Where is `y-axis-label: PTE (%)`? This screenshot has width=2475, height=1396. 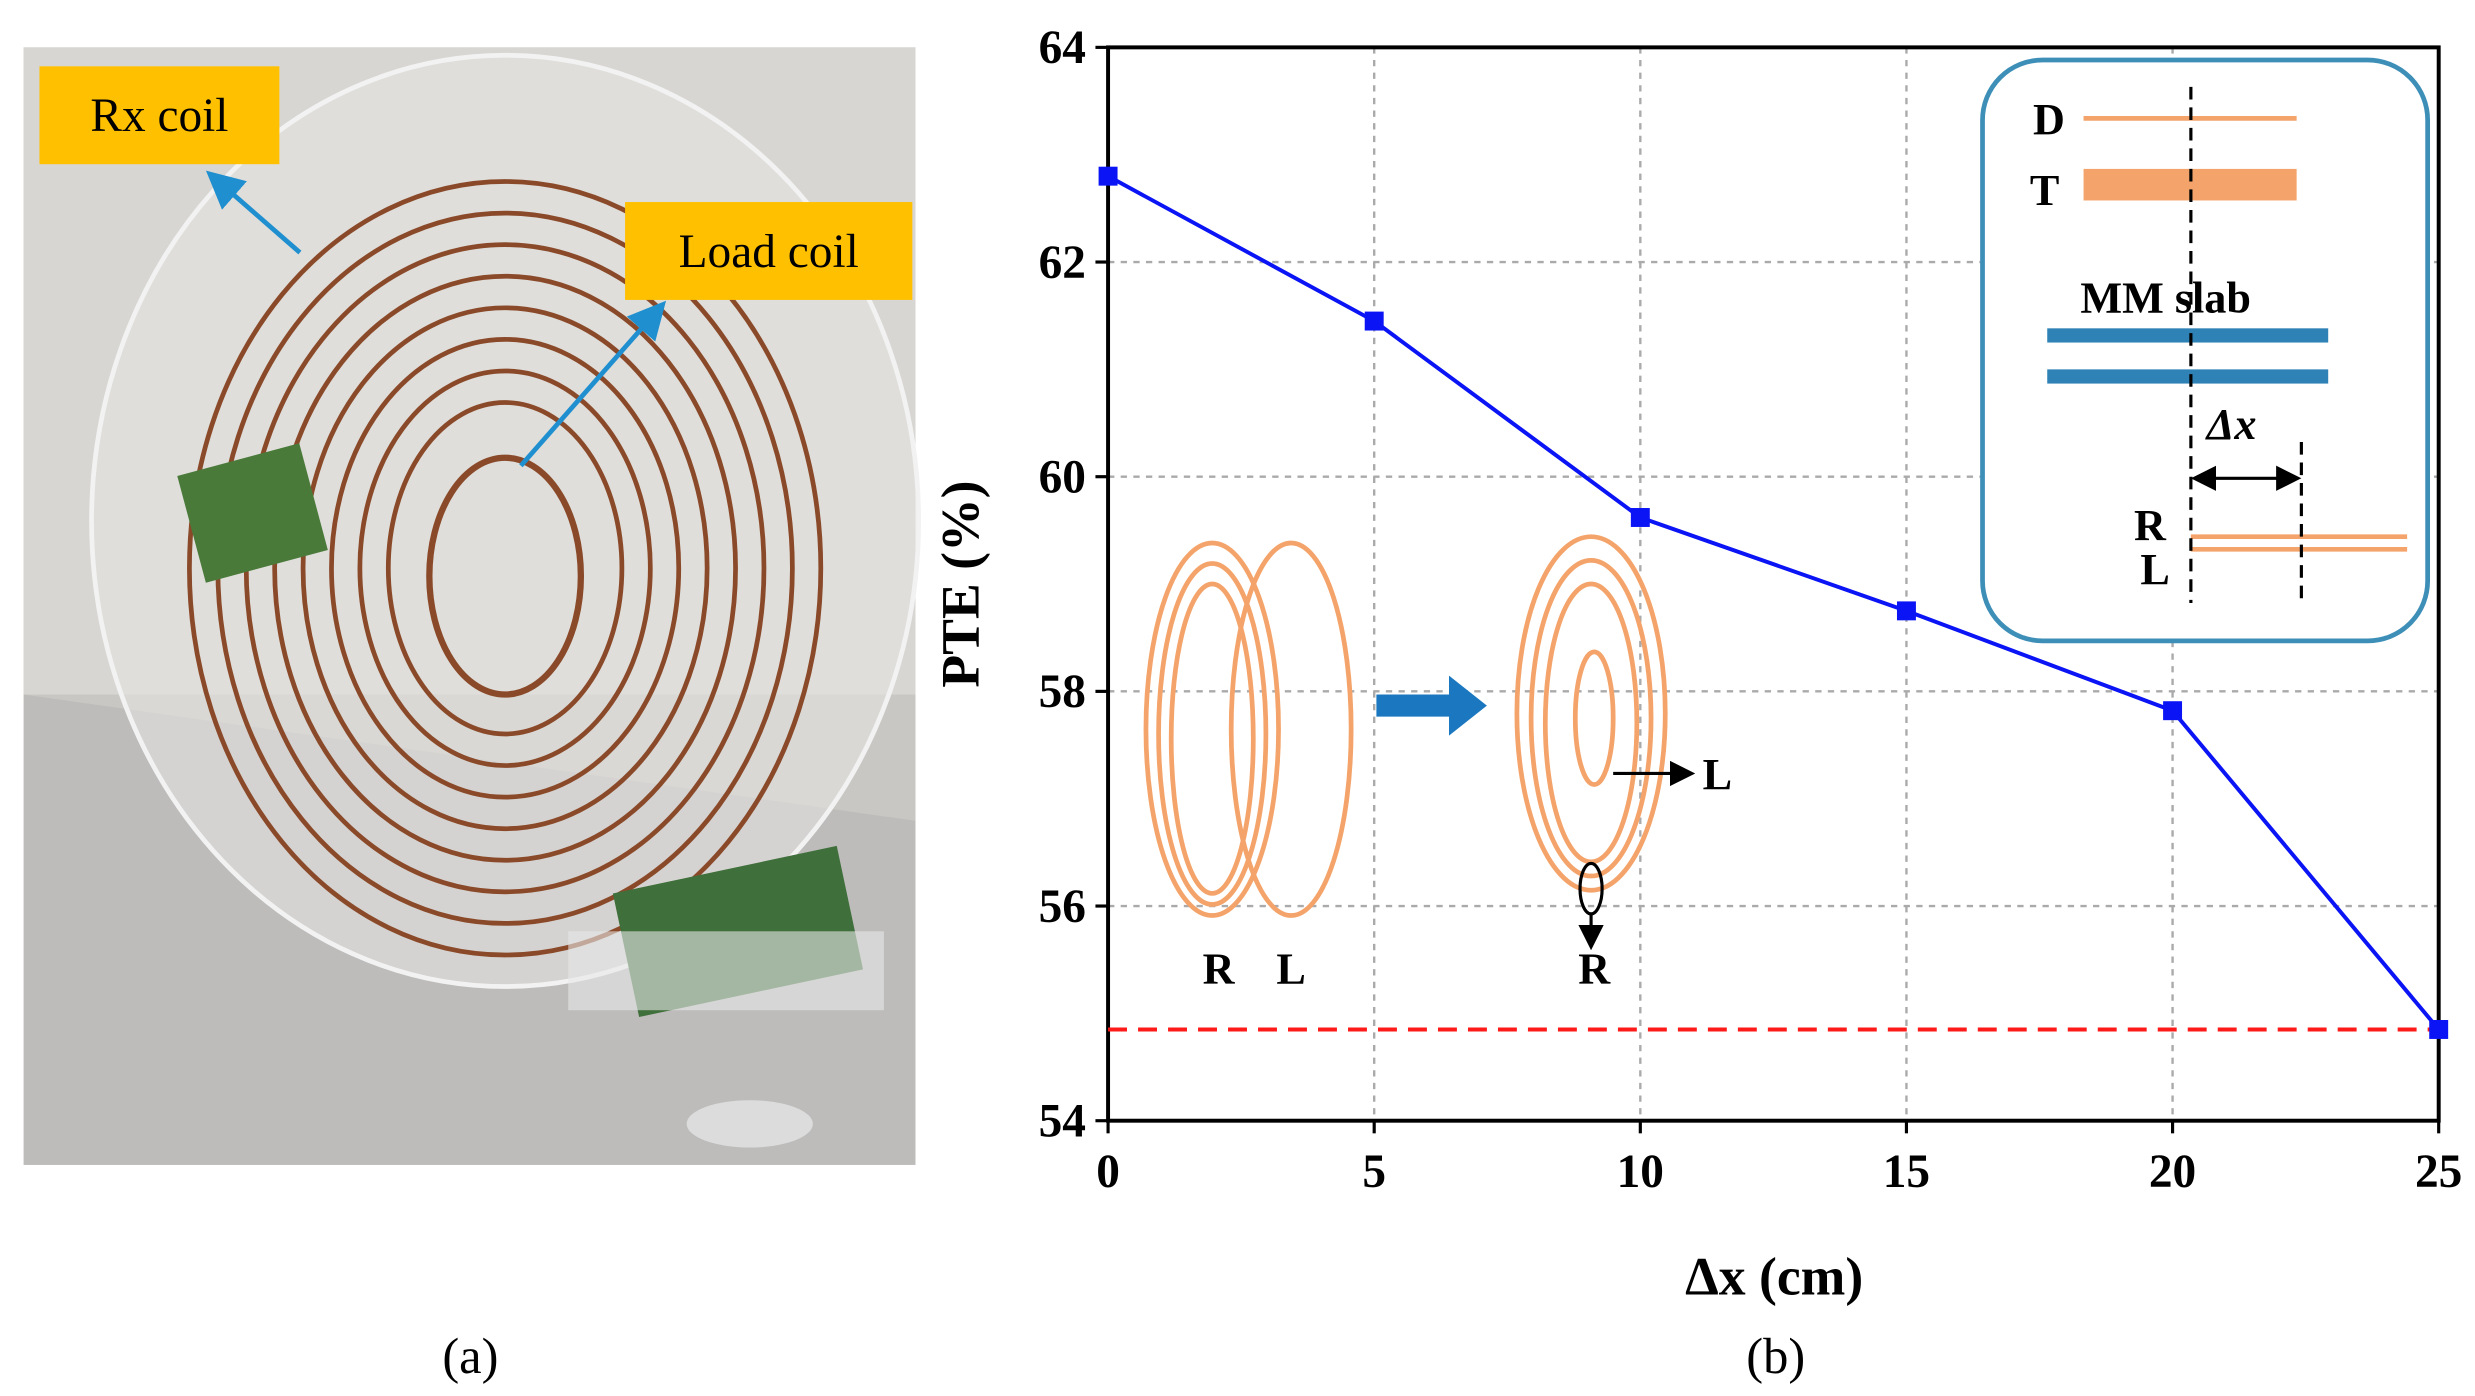
y-axis-label: PTE (%) is located at coordinates (961, 583).